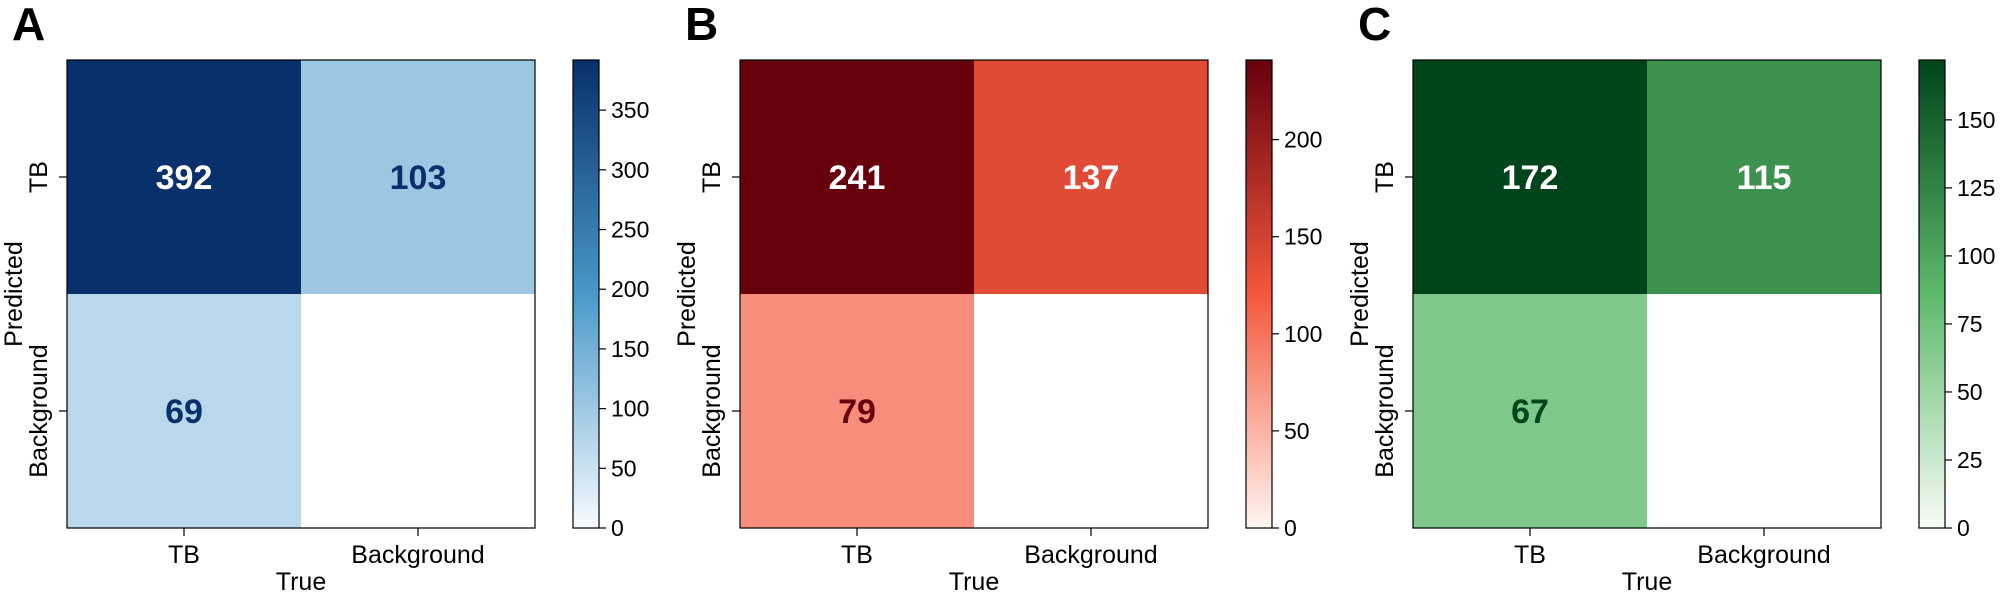 This screenshot has height=595, width=2000. I want to click on cell-value-label: 241, so click(857, 178).